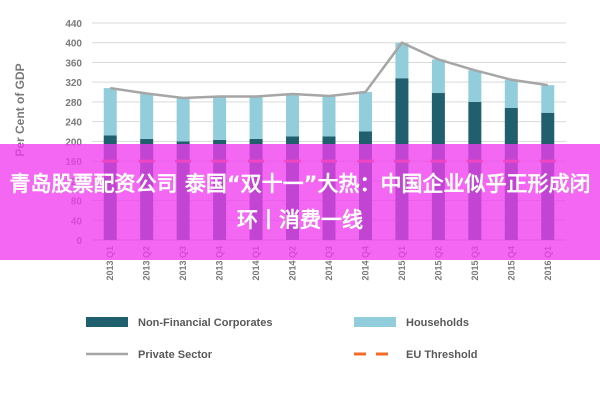 Image resolution: width=600 pixels, height=400 pixels. I want to click on y-tick-label: 280, so click(73, 103).